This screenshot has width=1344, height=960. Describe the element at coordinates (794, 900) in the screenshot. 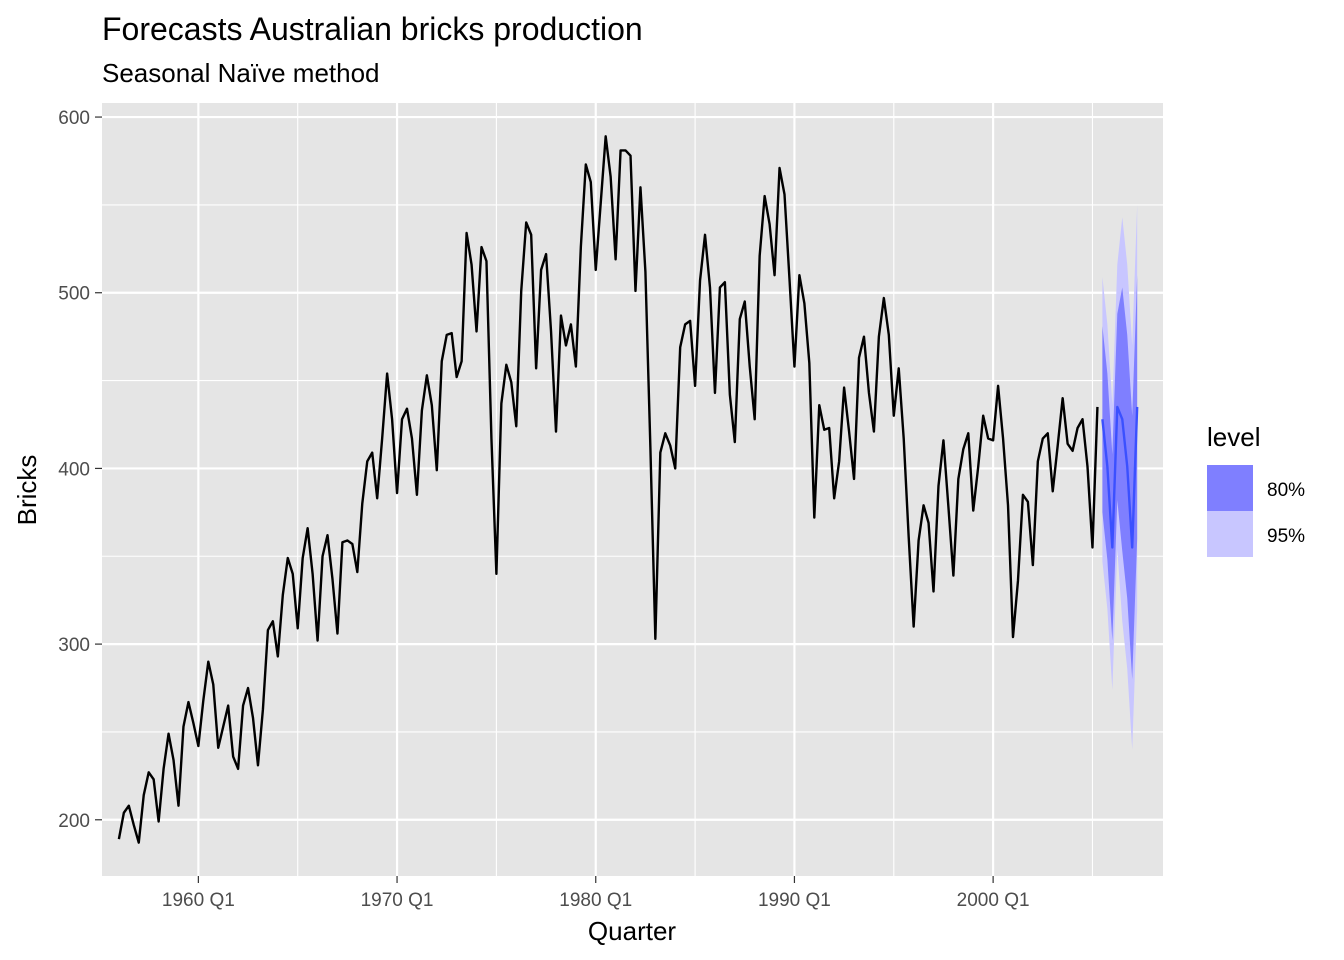

I see `x-tick-label: 1990 Q1` at that location.